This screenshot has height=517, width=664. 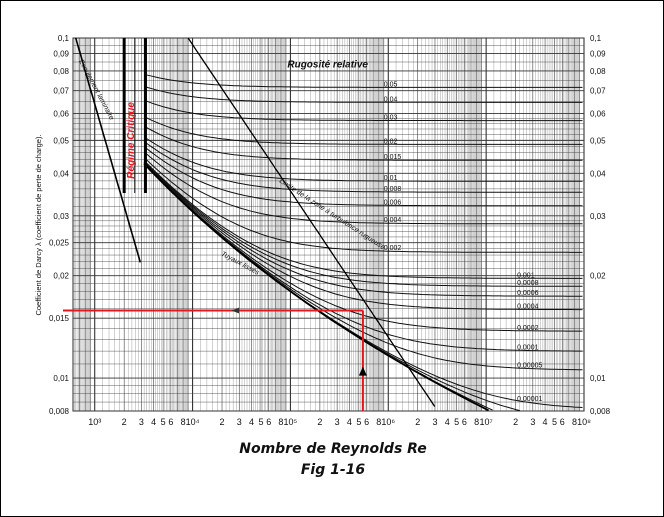 What do you see at coordinates (598, 378) in the screenshot?
I see `y-tick-label-right: 0,01` at bounding box center [598, 378].